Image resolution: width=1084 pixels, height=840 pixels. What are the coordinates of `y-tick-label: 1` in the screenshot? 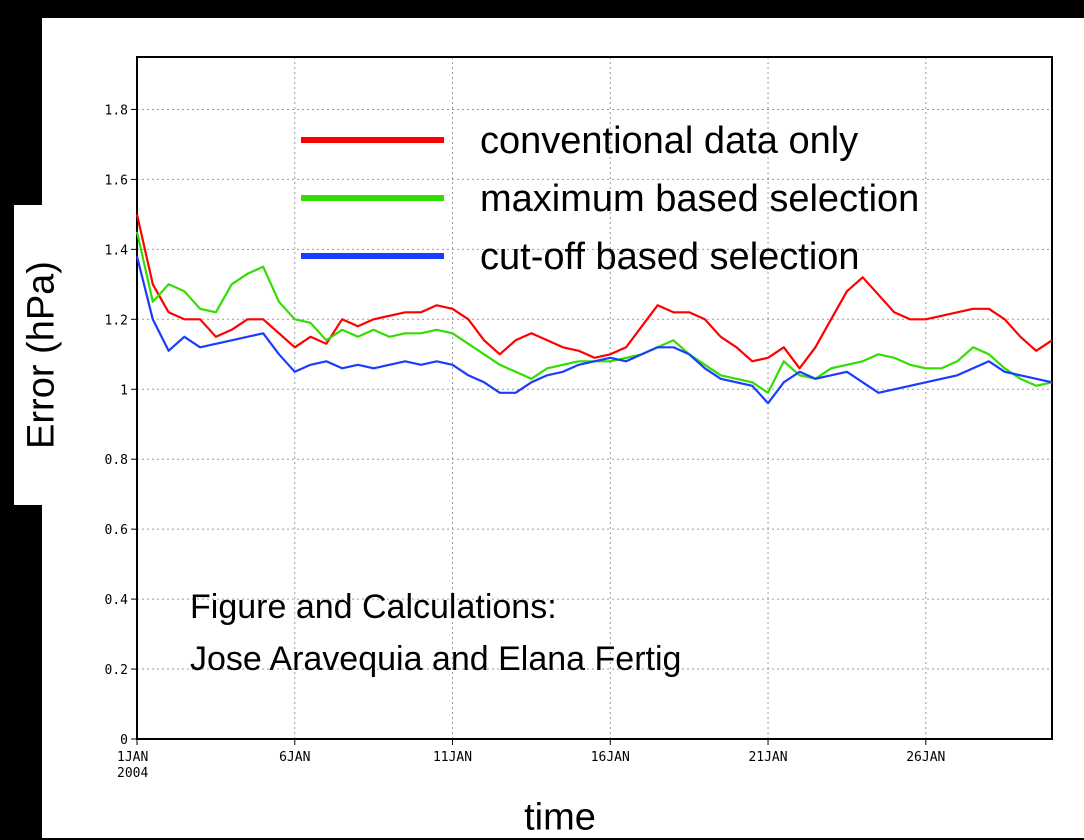 It's located at (124, 390).